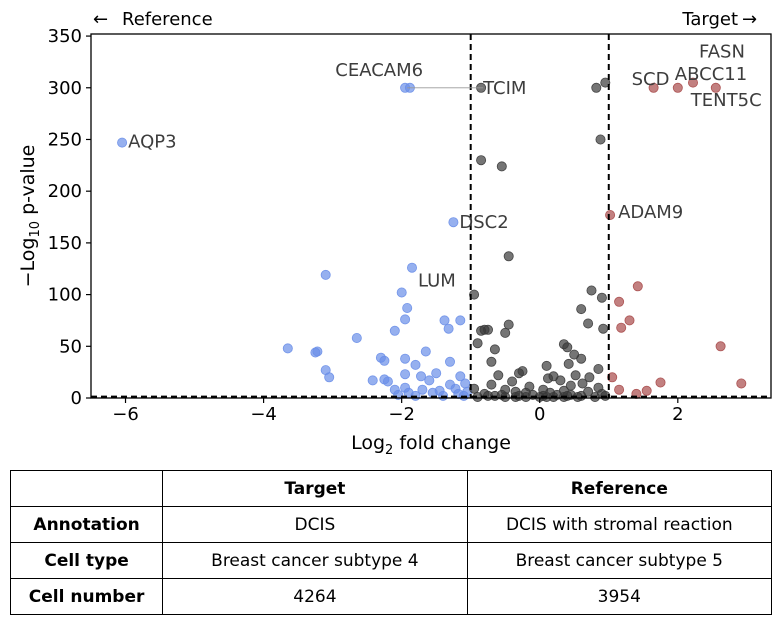  Describe the element at coordinates (65, 139) in the screenshot. I see `y-tick-label: 250` at that location.